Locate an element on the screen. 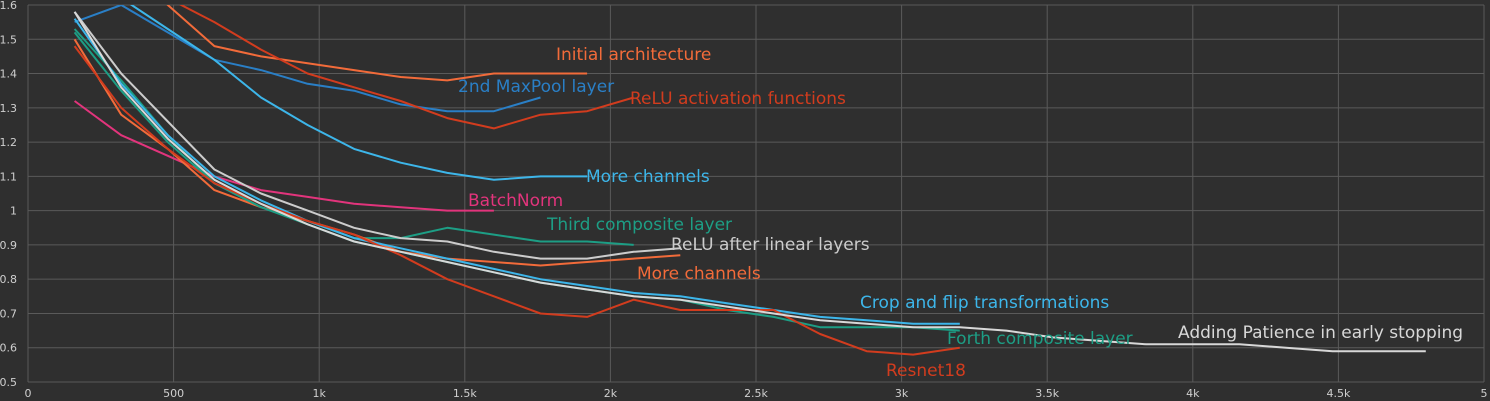 Image resolution: width=1490 pixels, height=401 pixels. series-label: Third composite layer is located at coordinates (639, 225).